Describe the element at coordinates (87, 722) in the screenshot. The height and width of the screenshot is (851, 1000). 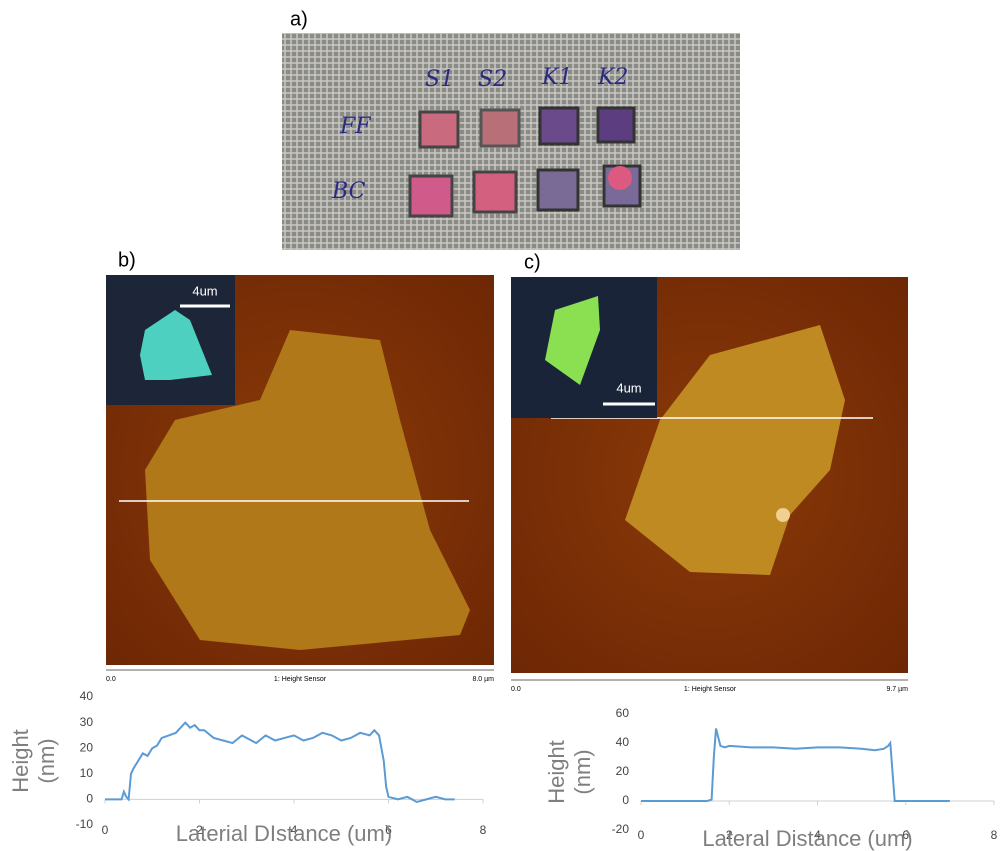
I see `y-tick-label: 30` at that location.